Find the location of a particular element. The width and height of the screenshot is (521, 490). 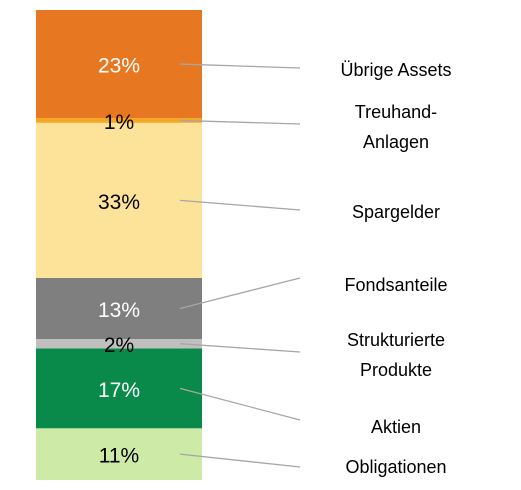

value-label: 33% is located at coordinates (119, 202).